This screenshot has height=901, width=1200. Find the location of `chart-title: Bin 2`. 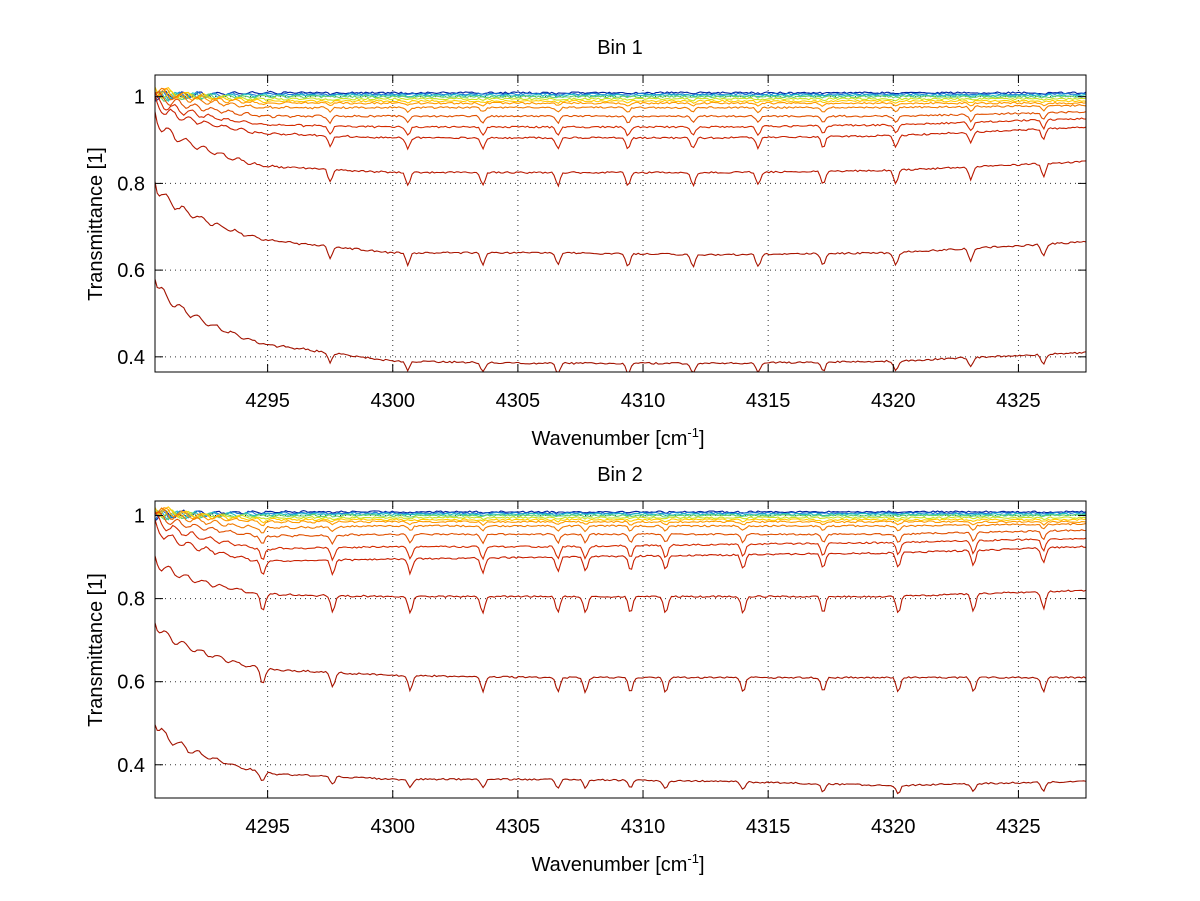

chart-title: Bin 2 is located at coordinates (620, 475).